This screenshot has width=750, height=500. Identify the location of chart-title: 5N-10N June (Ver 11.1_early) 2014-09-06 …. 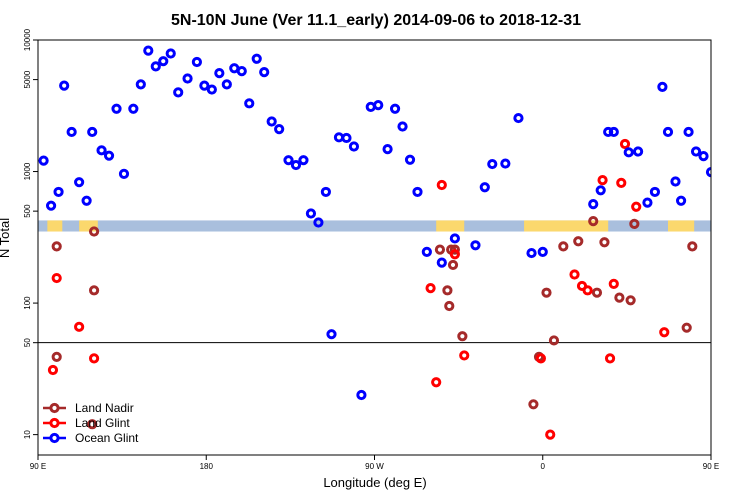
(376, 20).